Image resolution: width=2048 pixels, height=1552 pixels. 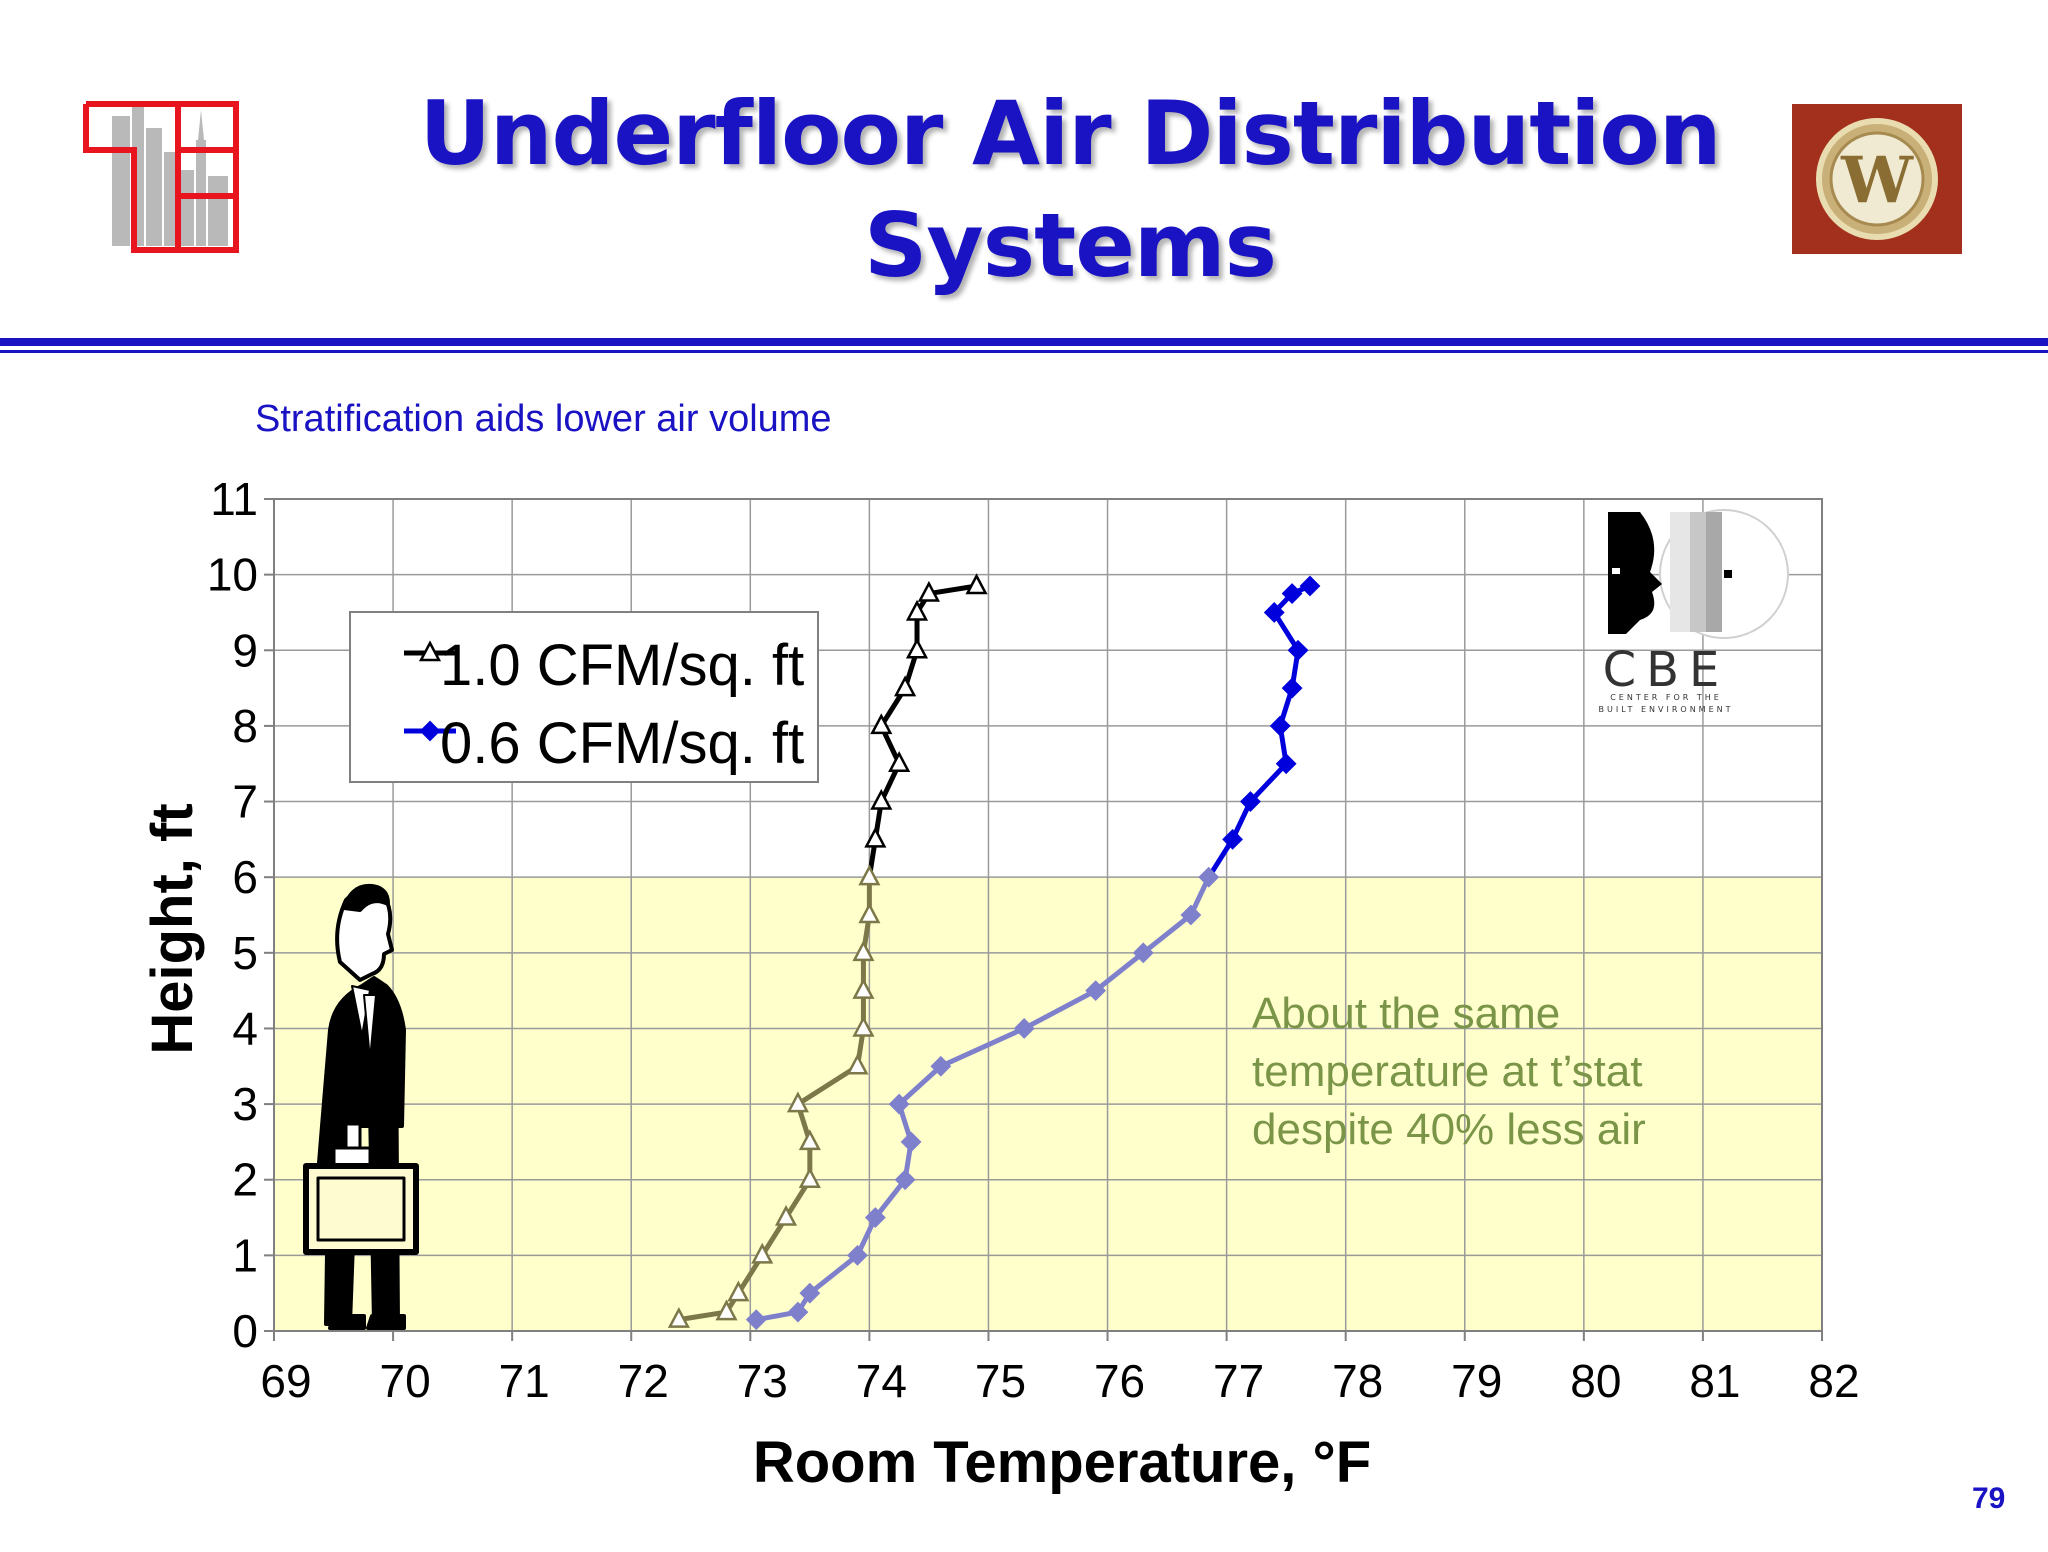 I want to click on header-rule-thick, so click(x=1024, y=342).